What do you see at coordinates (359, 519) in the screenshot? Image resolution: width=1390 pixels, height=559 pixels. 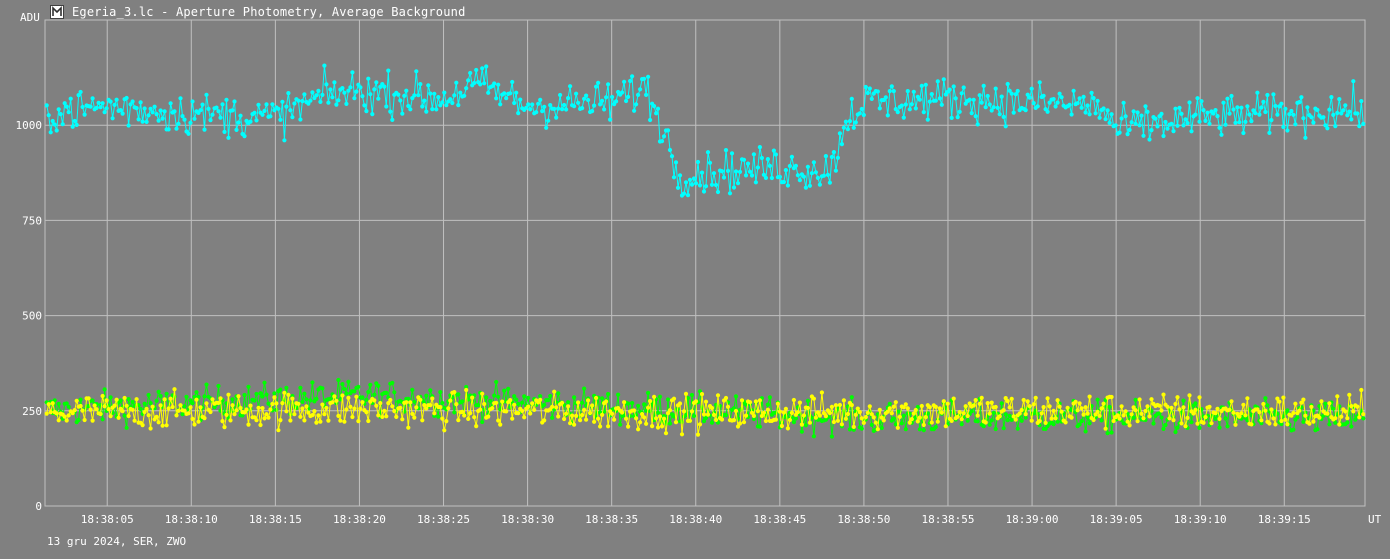 I see `x-tick-label: 18:38:20` at bounding box center [359, 519].